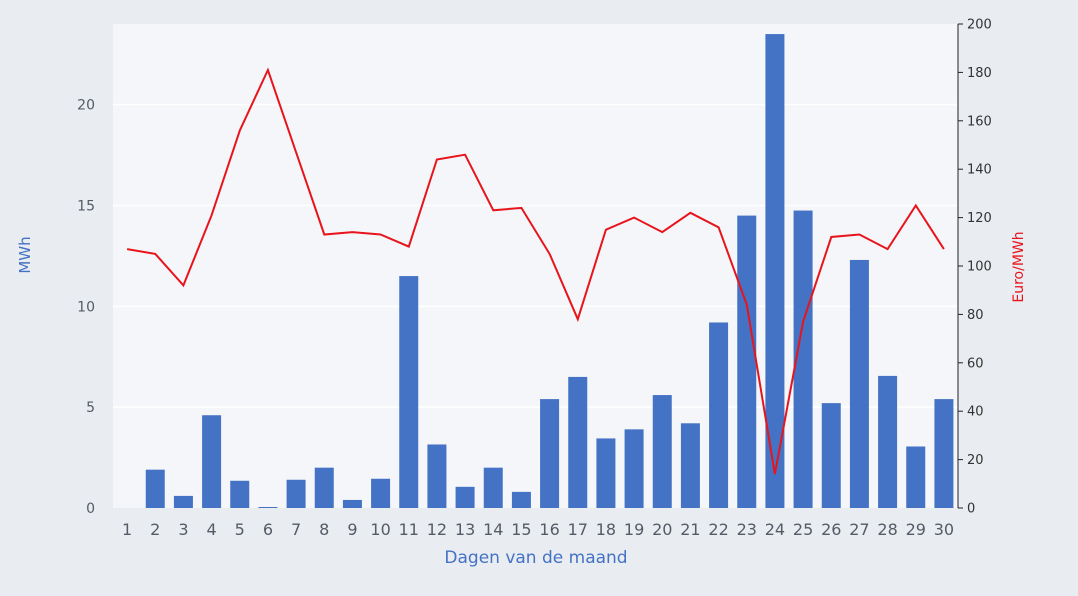 The image size is (1078, 596). What do you see at coordinates (979, 121) in the screenshot?
I see `right-tick-label: 160` at bounding box center [979, 121].